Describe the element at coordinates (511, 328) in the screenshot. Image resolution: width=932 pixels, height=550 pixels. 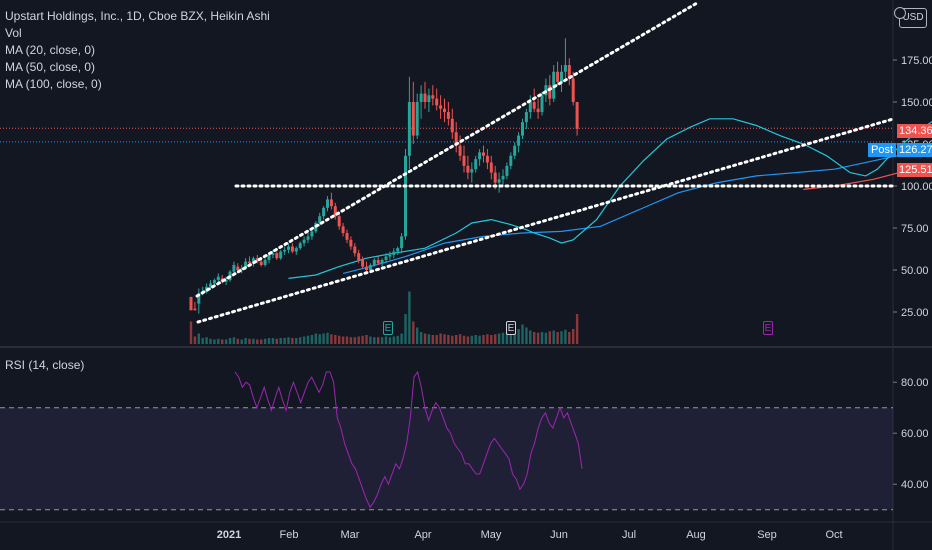
I see `earnings-marker-may: E` at that location.